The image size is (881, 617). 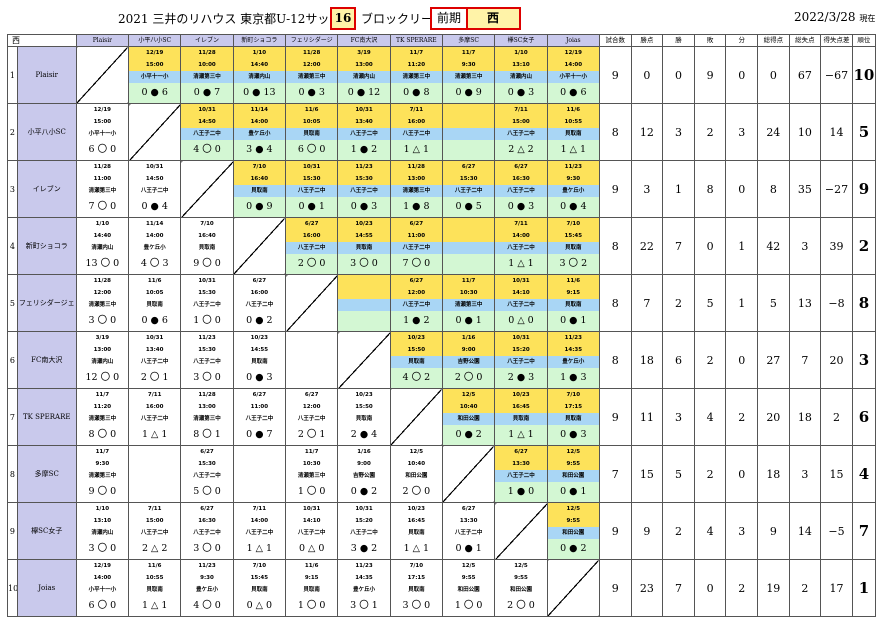 What do you see at coordinates (521, 605) in the screenshot?
I see `match-result: 2 〇 0` at bounding box center [521, 605].